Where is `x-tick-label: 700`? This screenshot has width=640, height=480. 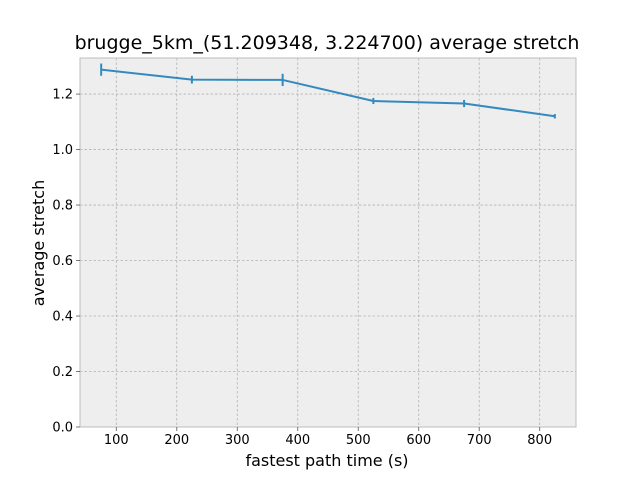
x-tick-label: 700 is located at coordinates (479, 440).